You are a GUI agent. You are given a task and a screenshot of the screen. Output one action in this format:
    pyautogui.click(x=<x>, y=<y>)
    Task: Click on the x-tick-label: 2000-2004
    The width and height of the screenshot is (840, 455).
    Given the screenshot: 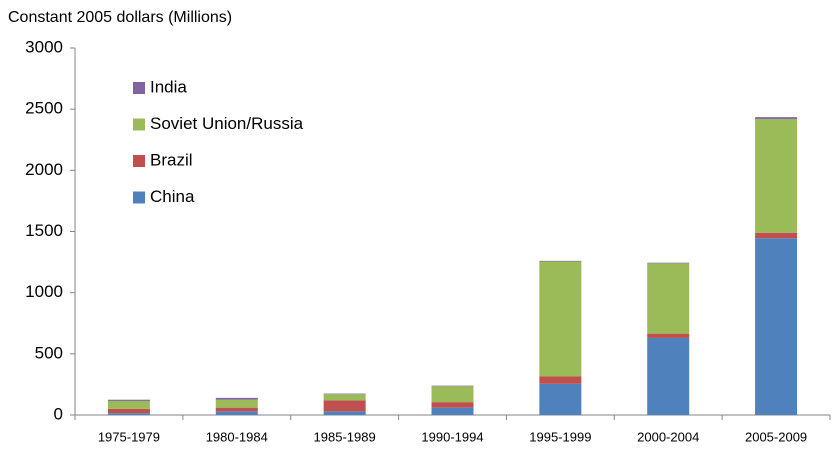 What is the action you would take?
    pyautogui.click(x=668, y=436)
    